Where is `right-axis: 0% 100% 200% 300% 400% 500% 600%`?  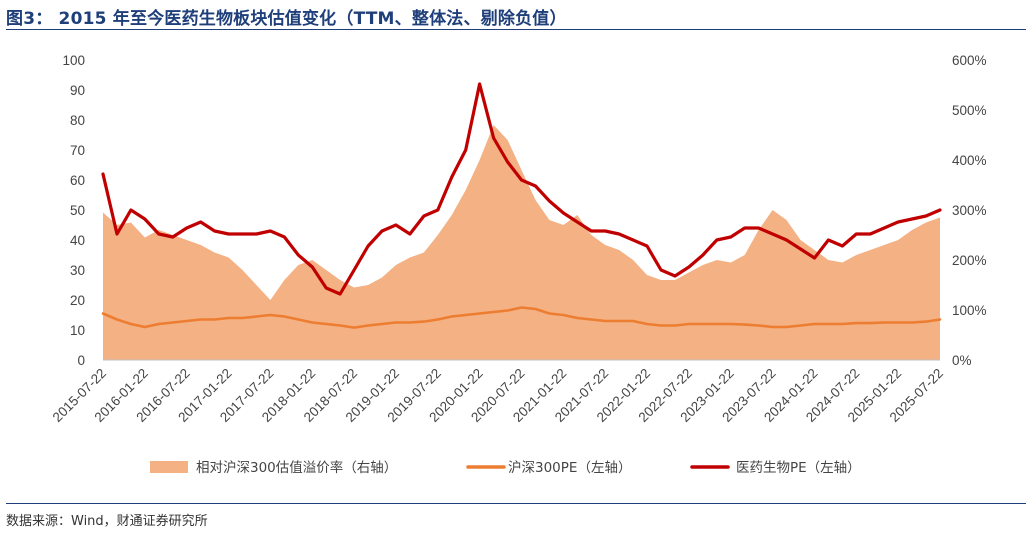 right-axis: 0% 100% 200% 300% 400% 500% 600% is located at coordinates (969, 210).